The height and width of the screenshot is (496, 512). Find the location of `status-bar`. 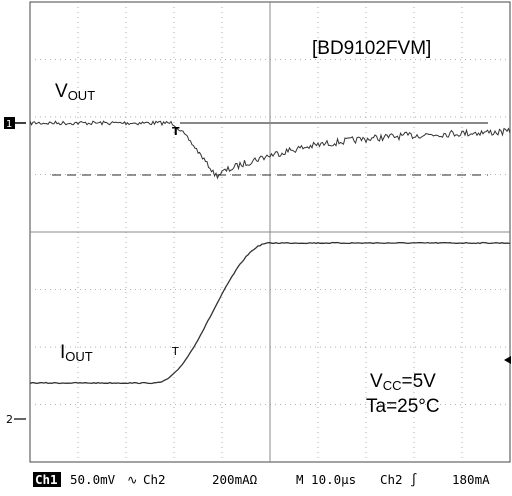

status-bar is located at coordinates (256, 479).